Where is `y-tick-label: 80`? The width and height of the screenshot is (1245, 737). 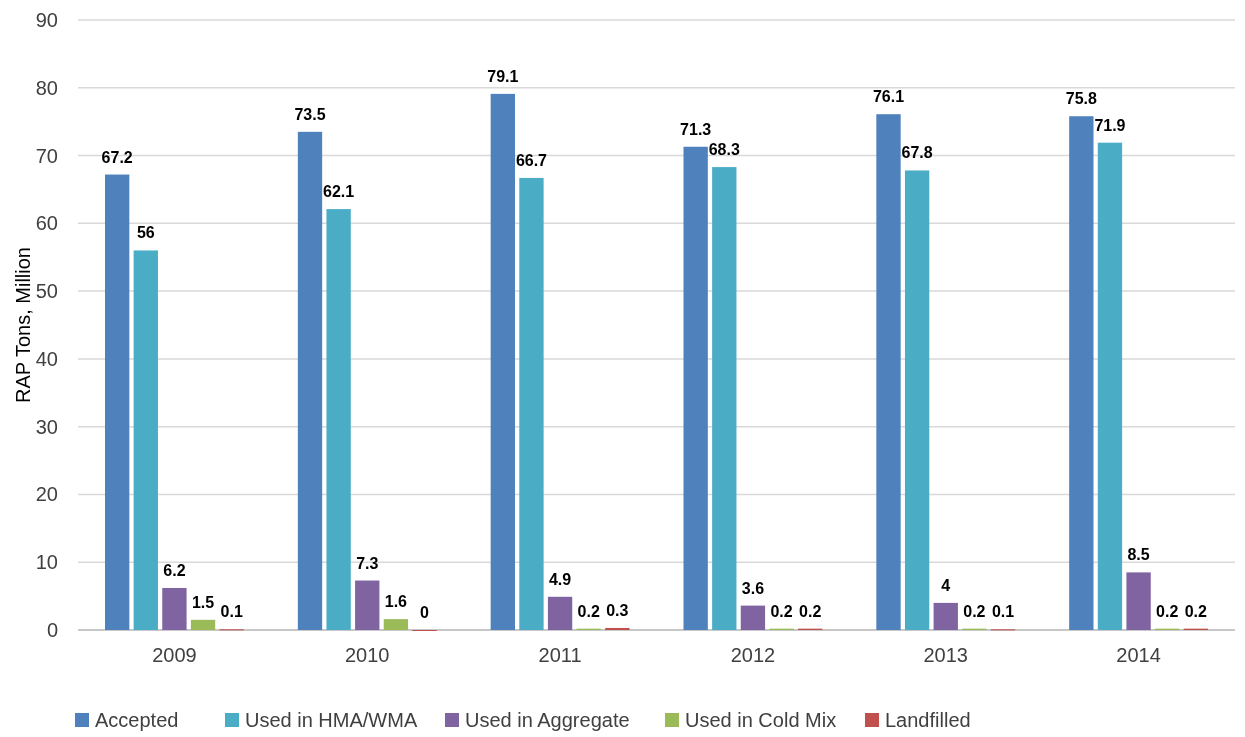 y-tick-label: 80 is located at coordinates (46, 87).